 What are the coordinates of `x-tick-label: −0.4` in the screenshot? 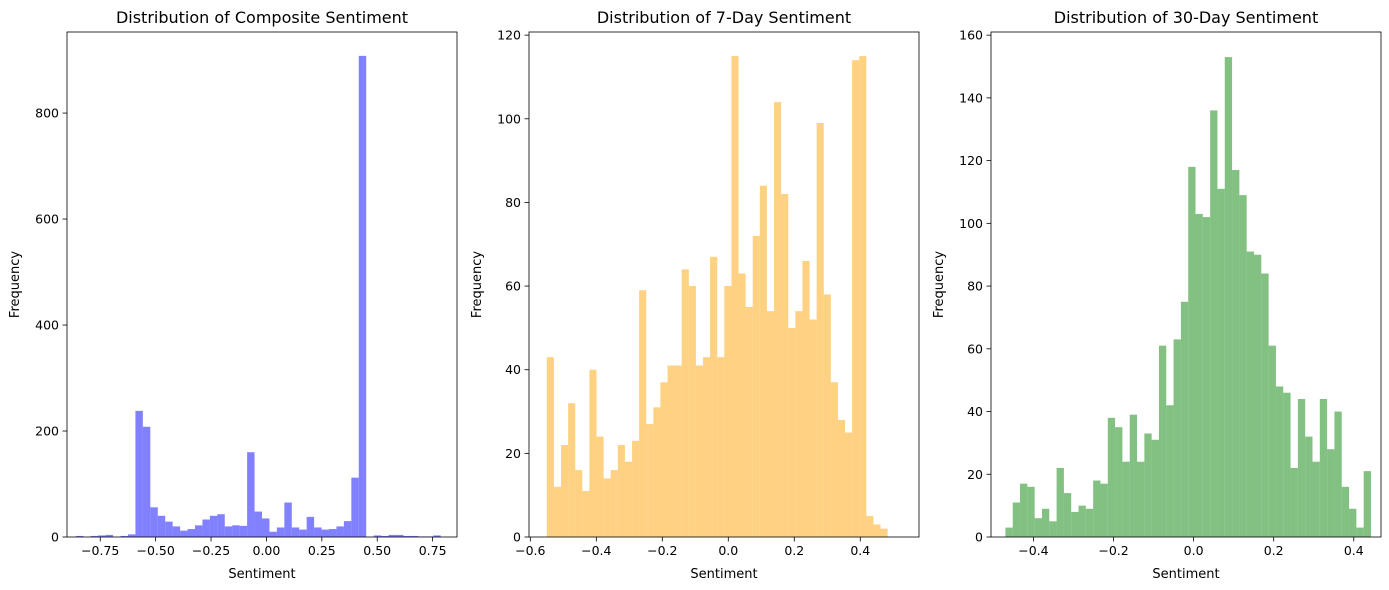 It's located at (596, 550).